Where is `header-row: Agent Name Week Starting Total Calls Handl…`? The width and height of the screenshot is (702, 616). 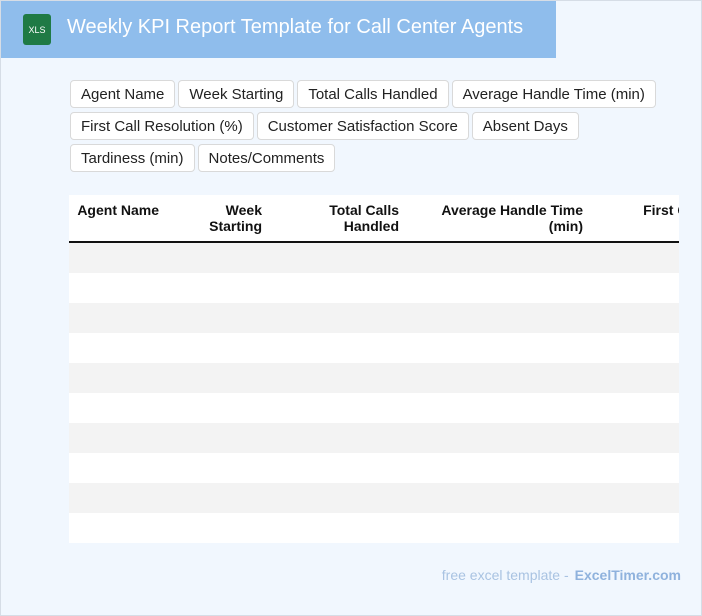
header-row: Agent Name Week Starting Total Calls Handl… is located at coordinates (374, 219).